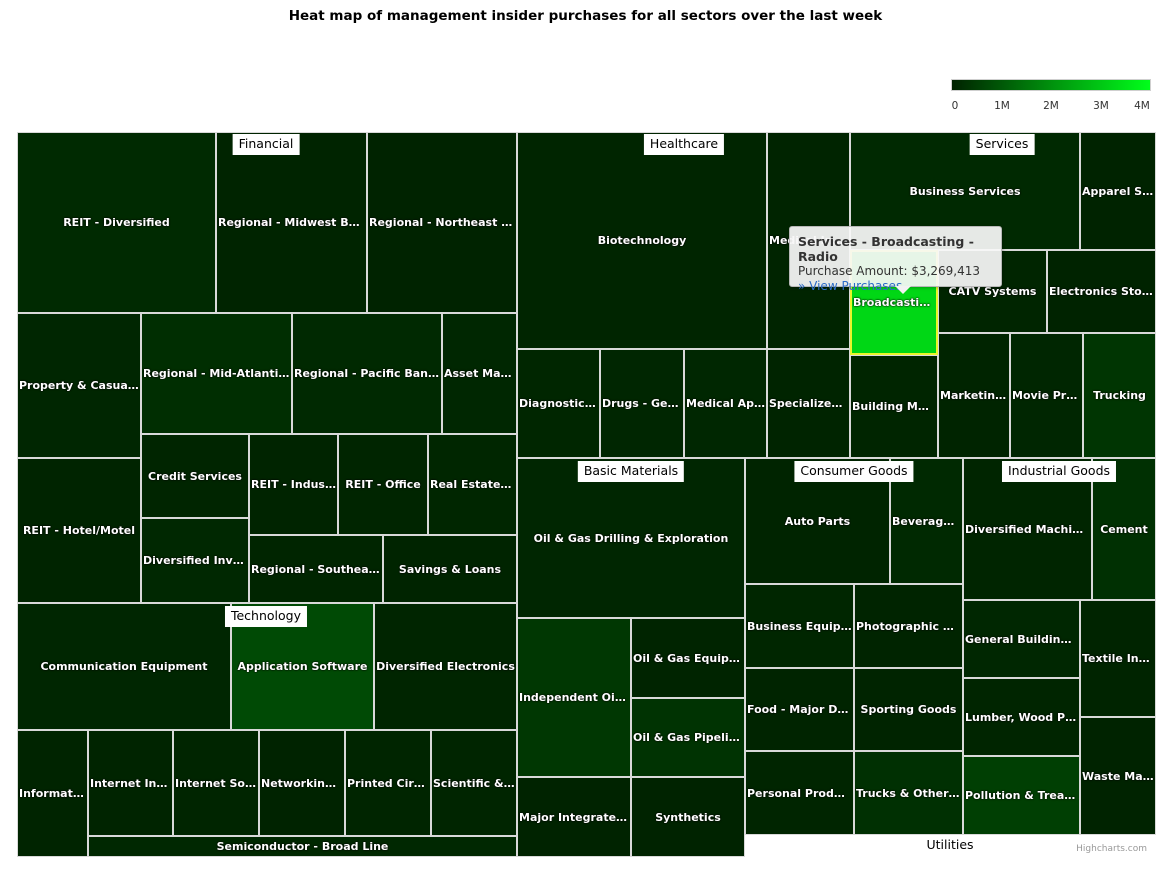 This screenshot has height=872, width=1171. I want to click on treemap-cell-lumber-wood-production: Lumber, Wood Production, so click(1021, 717).